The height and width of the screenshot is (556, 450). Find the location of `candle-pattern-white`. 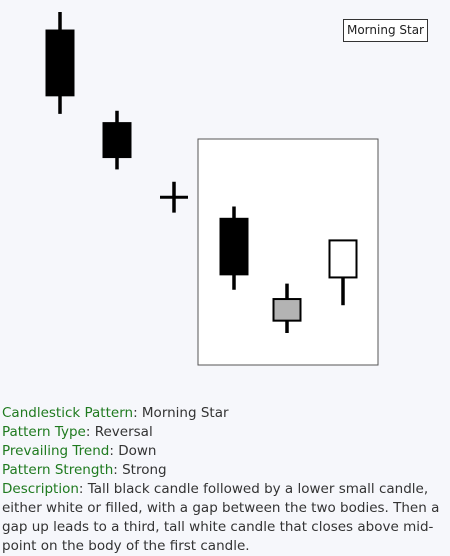

candle-pattern-white is located at coordinates (343, 272).